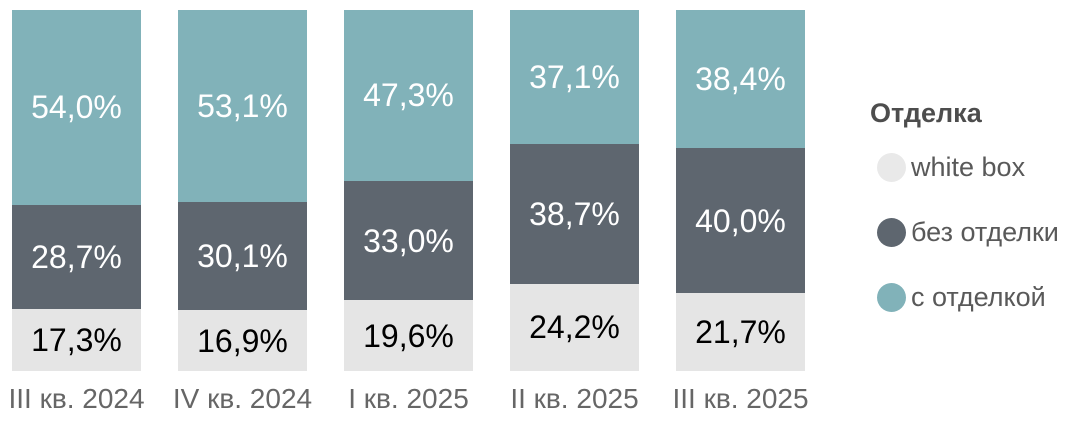  I want to click on legend-item-white-box: white box, so click(975, 167).